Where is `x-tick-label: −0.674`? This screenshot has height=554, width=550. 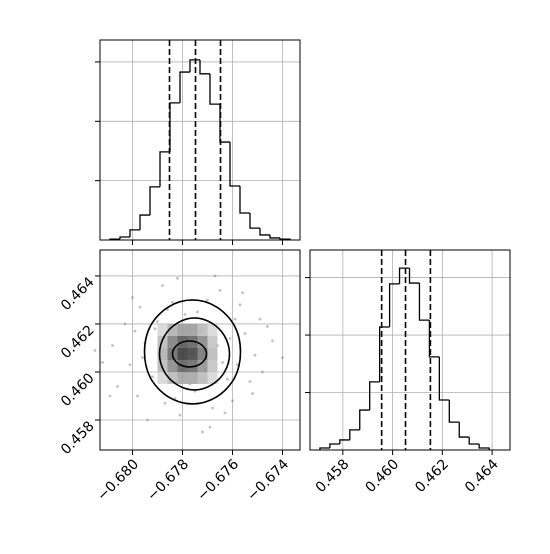 x-tick-label: −0.674 is located at coordinates (268, 480).